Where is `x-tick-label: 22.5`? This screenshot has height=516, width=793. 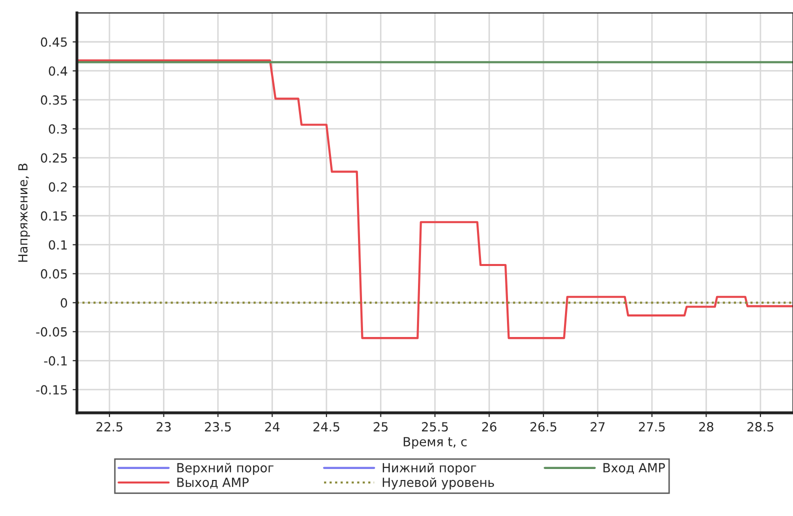 x-tick-label: 22.5 is located at coordinates (109, 427).